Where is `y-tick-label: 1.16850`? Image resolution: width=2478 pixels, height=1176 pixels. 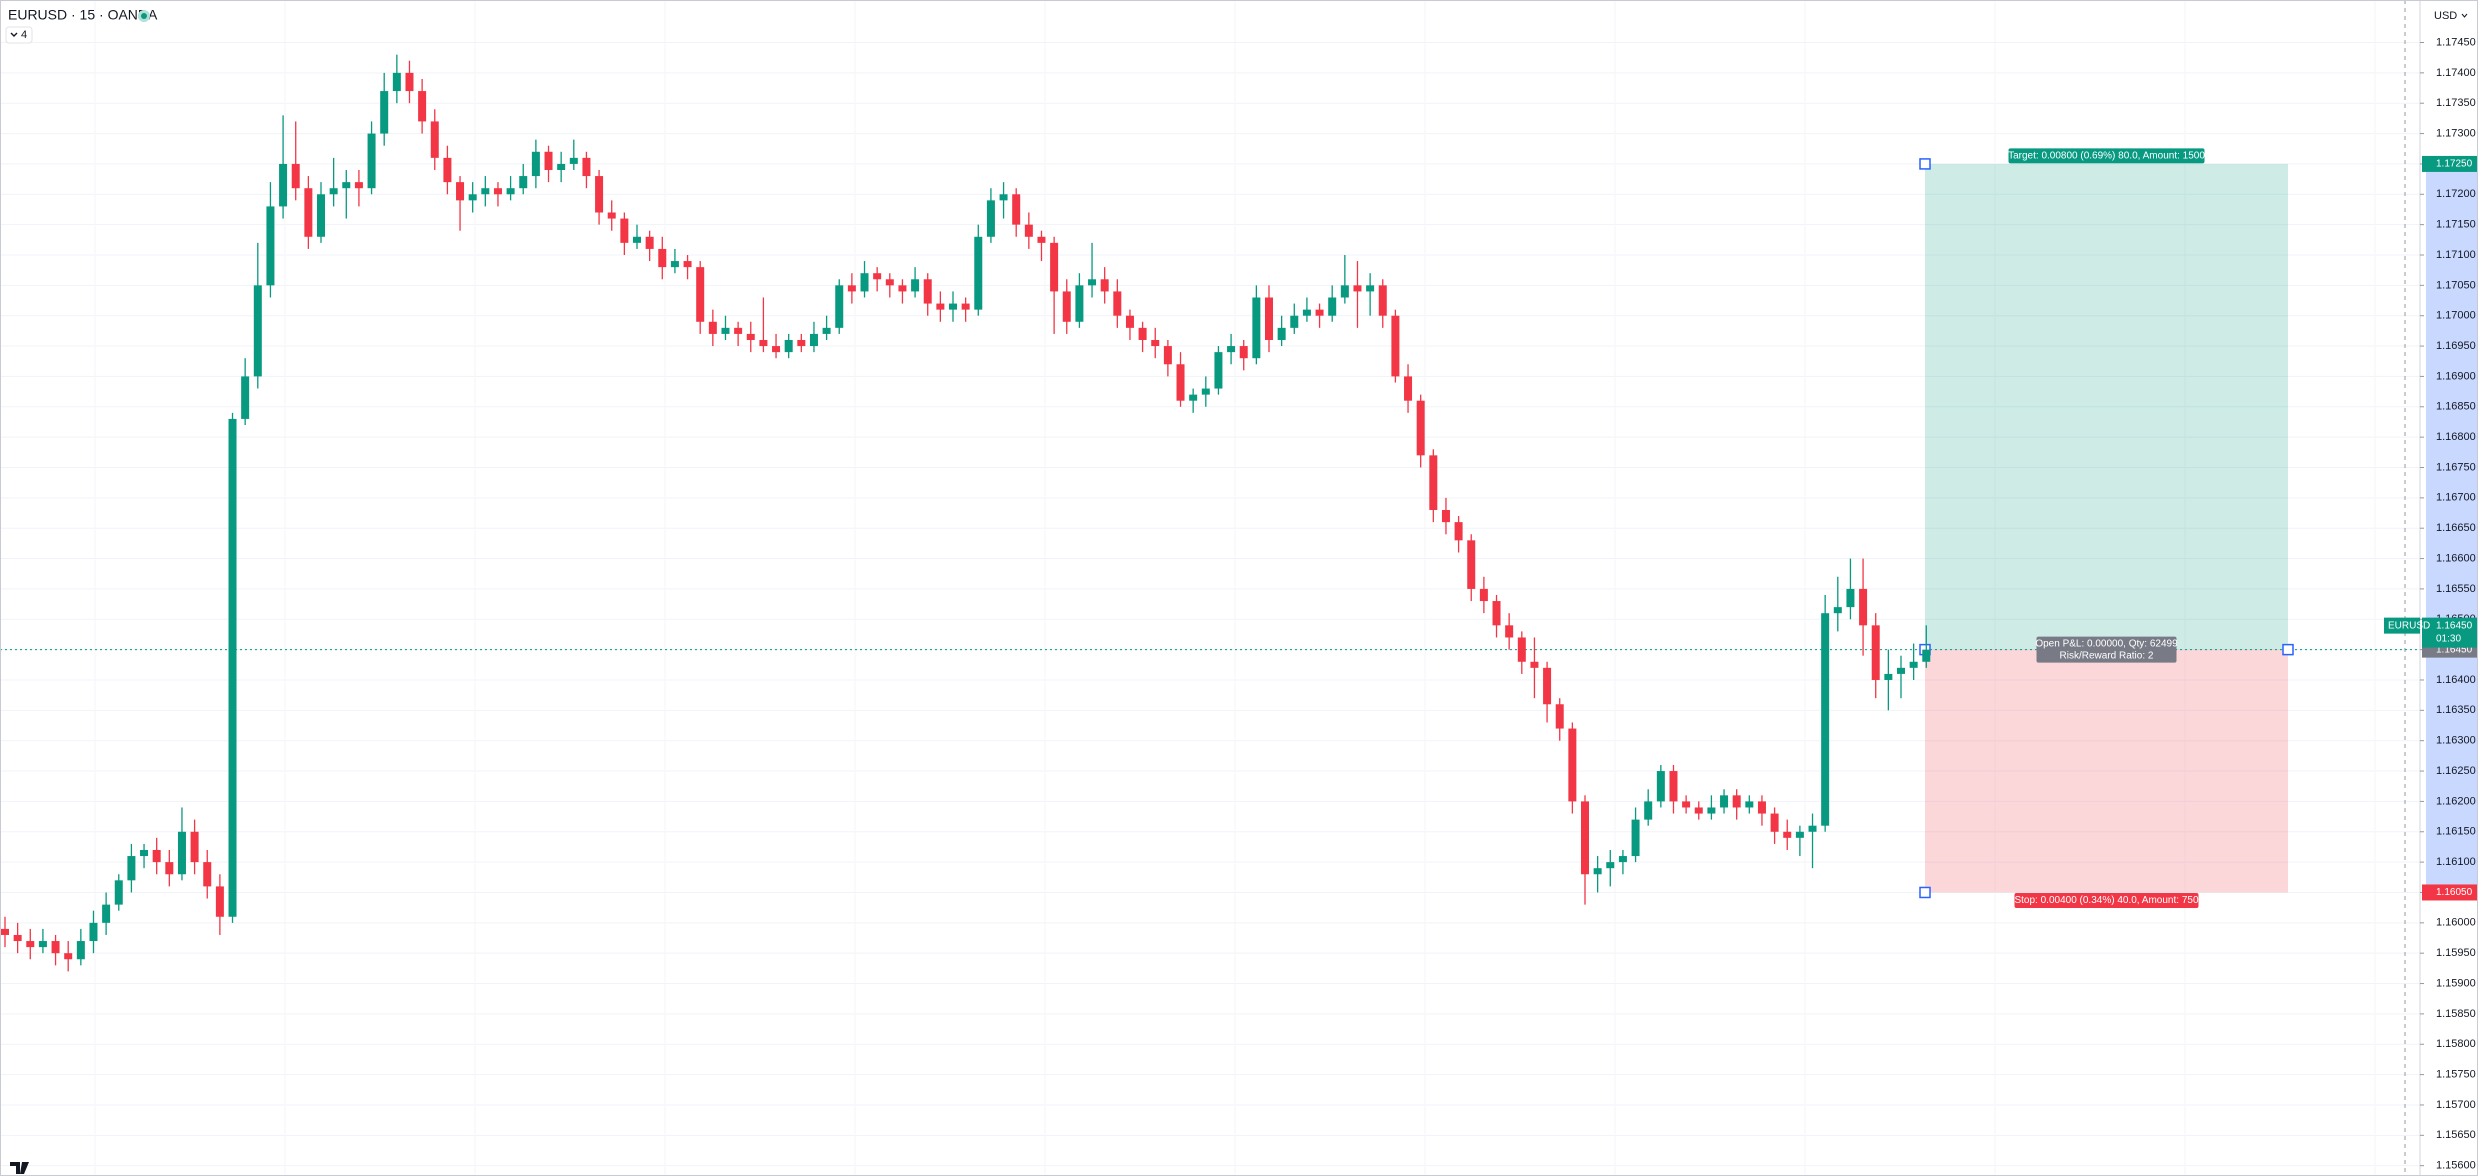 y-tick-label: 1.16850 is located at coordinates (2456, 407).